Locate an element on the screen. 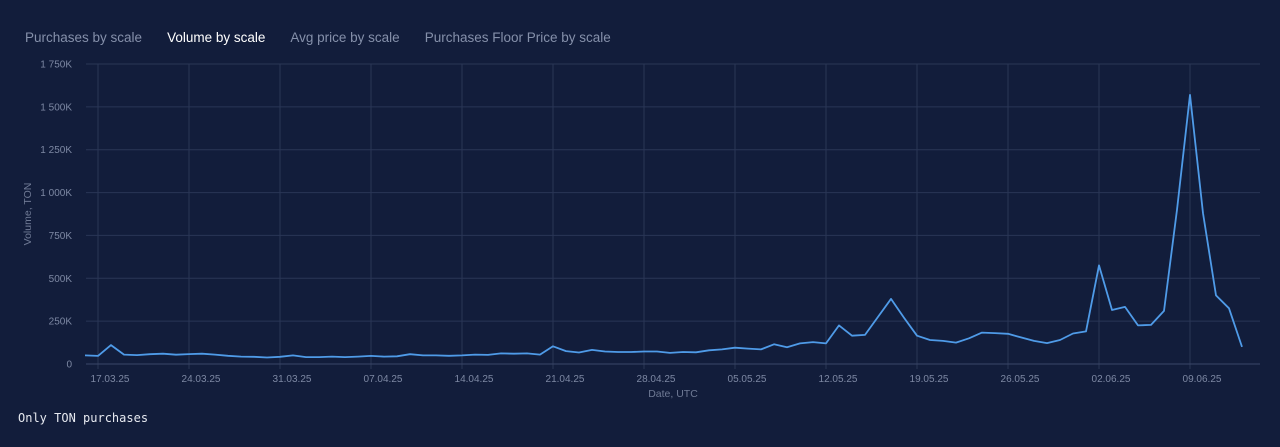 Image resolution: width=1280 pixels, height=447 pixels. y-axis-label: Volume, TON is located at coordinates (28, 214).